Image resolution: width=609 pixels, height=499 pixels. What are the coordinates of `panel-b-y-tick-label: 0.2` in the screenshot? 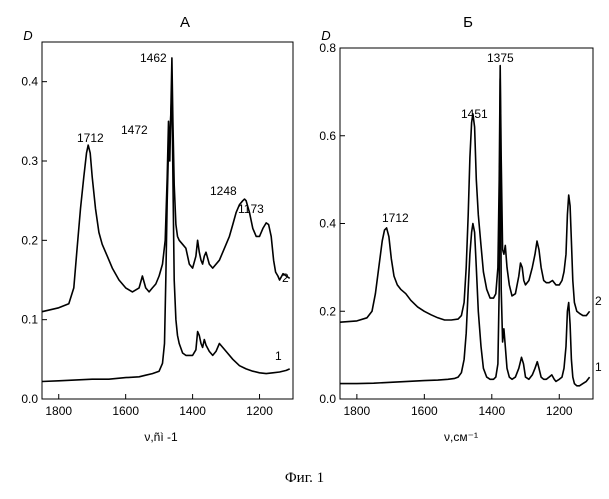 It's located at (327, 311).